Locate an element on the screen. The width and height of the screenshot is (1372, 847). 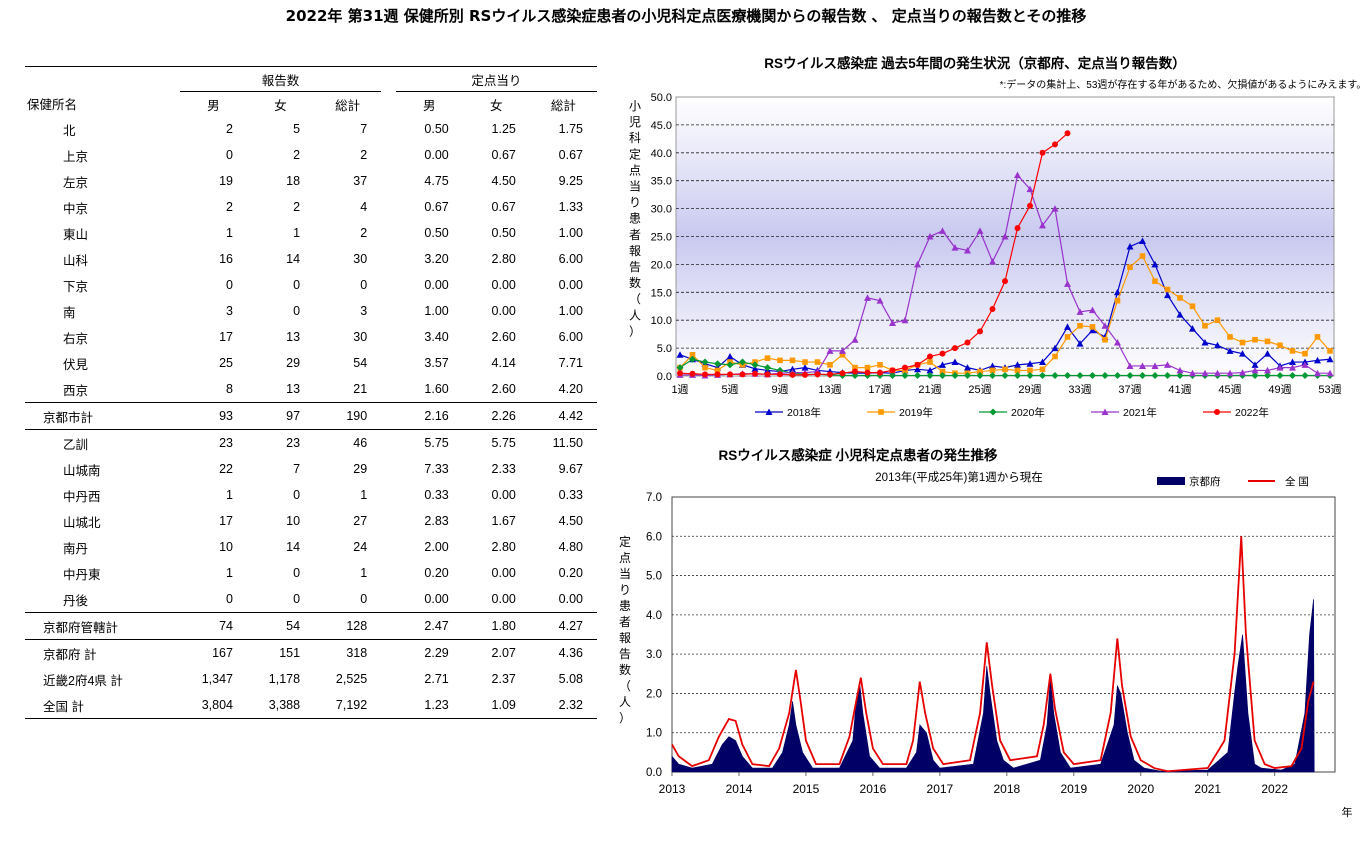
chart1-xtick-label: 37週 is located at coordinates (1129, 389).